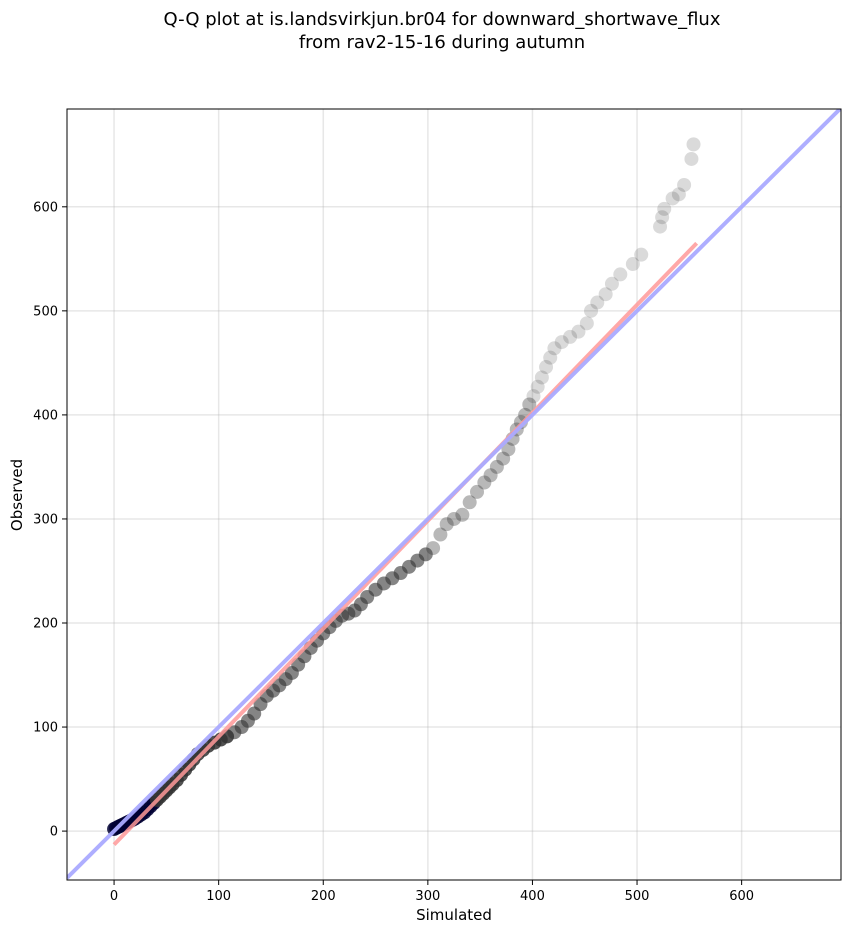 Image resolution: width=851 pixels, height=934 pixels. What do you see at coordinates (45, 728) in the screenshot?
I see `y-tick-label: 100` at bounding box center [45, 728].